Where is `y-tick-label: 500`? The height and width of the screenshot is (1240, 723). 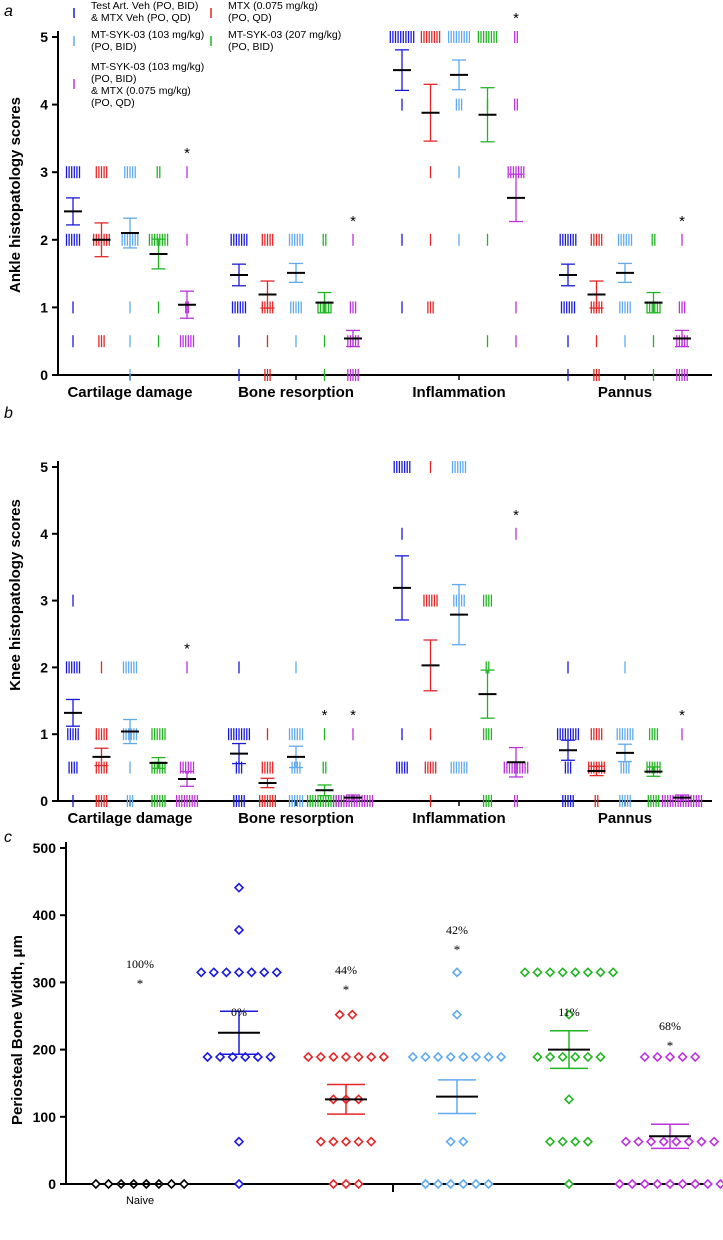
y-tick-label: 500 is located at coordinates (45, 848).